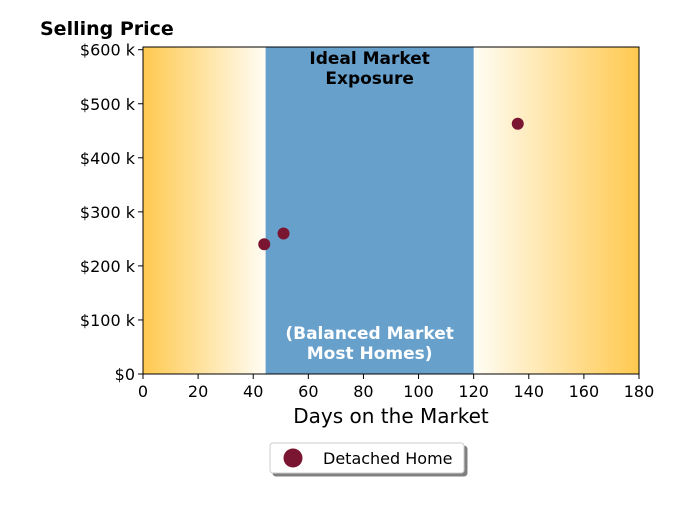  What do you see at coordinates (204, 210) in the screenshot?
I see `gradient-left` at bounding box center [204, 210].